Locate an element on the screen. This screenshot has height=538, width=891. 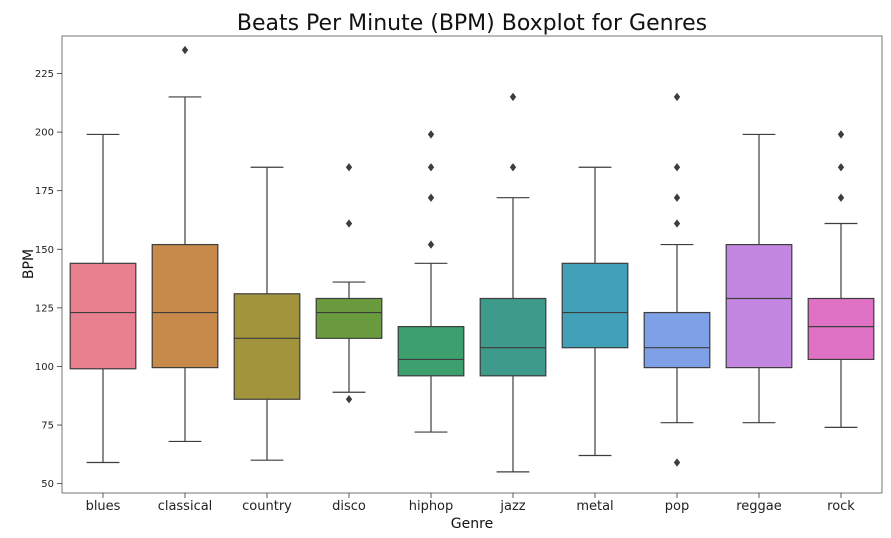
box-group-reggae is located at coordinates (759, 278).